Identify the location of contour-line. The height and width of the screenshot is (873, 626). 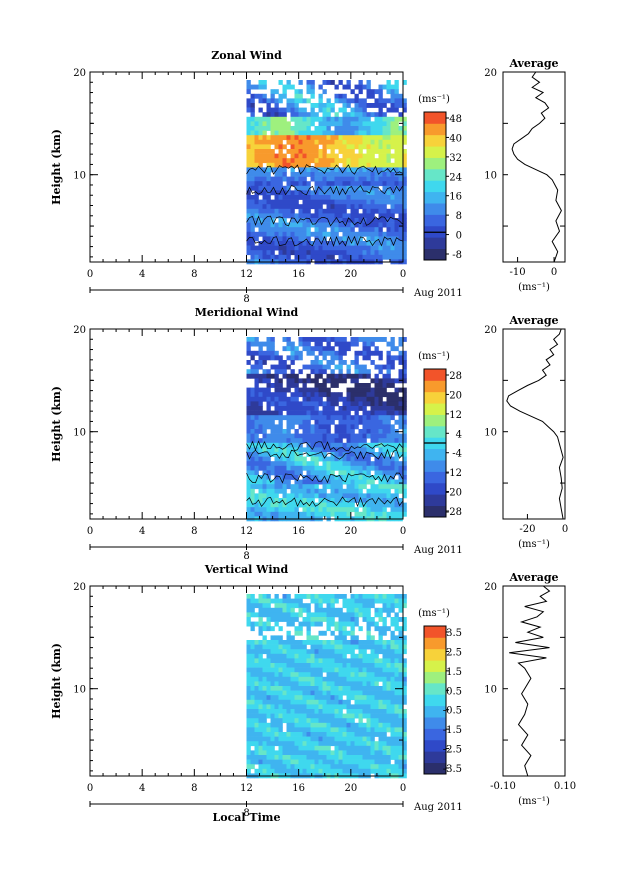
(324, 169).